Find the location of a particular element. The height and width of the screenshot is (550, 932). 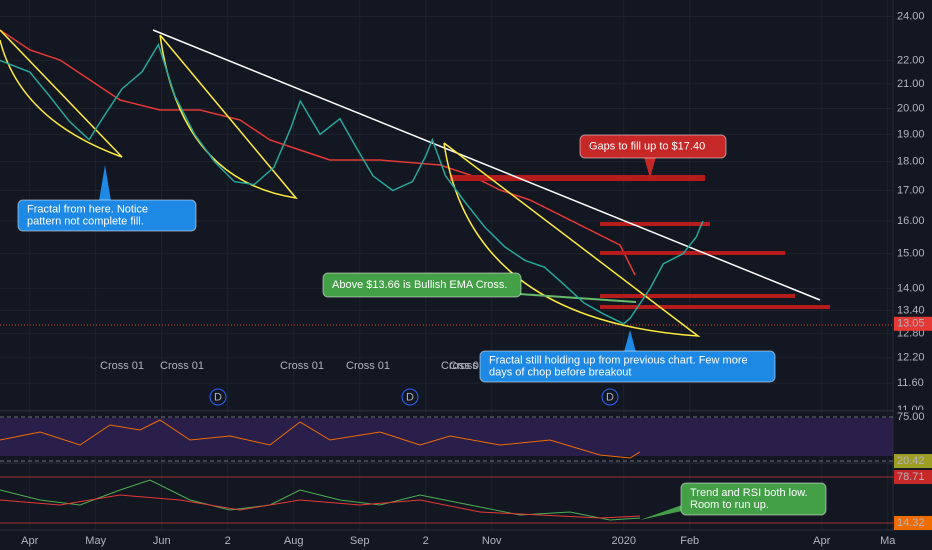

annotation-text: Above $13.66 is Bullish EMA Cross. is located at coordinates (419, 285).